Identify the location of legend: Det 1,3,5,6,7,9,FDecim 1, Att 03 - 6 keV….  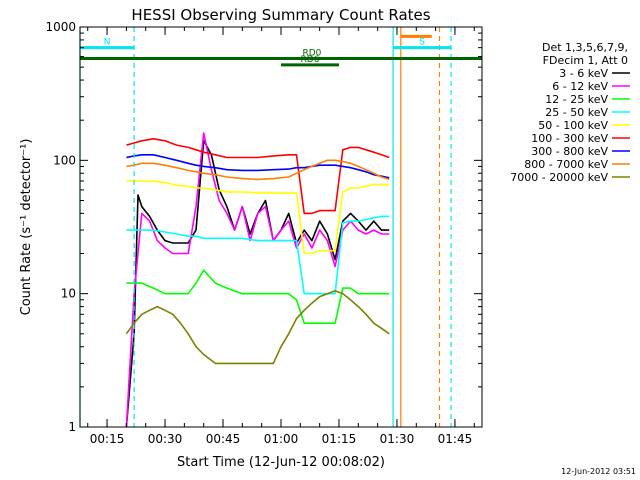
(570, 112).